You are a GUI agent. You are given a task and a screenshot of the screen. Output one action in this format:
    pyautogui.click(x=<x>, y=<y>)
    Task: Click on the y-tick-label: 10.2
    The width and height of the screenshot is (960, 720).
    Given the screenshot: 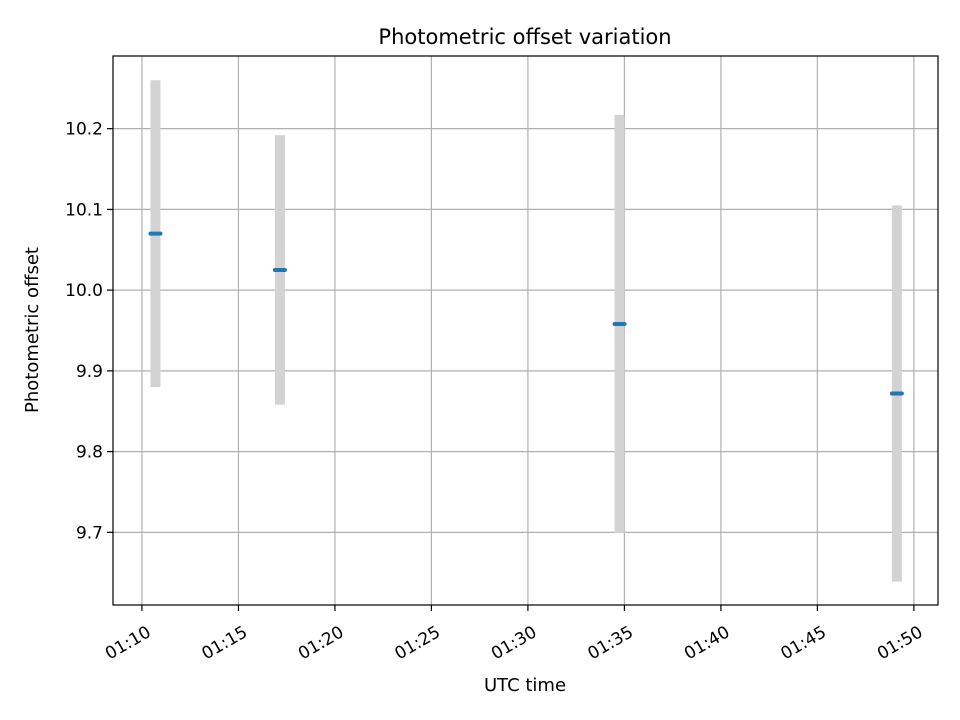 What is the action you would take?
    pyautogui.click(x=84, y=130)
    